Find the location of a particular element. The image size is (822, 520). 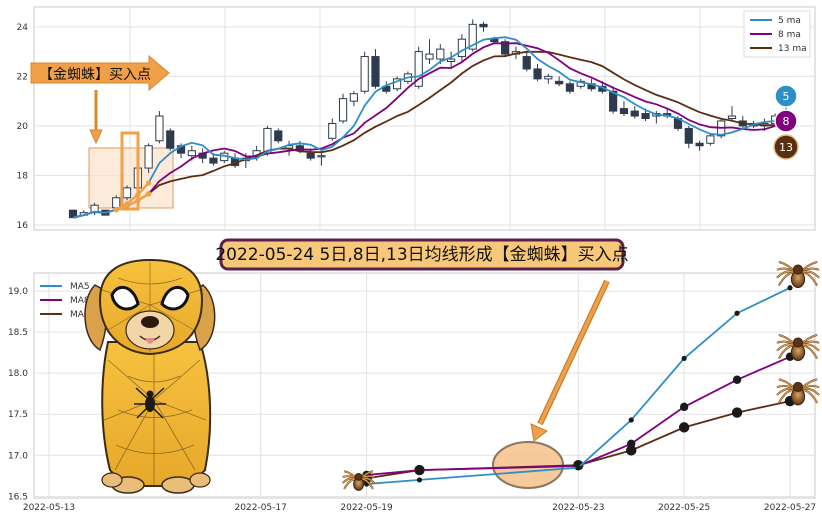

ma-badges: 5 8 13 is located at coordinates (786, 122).